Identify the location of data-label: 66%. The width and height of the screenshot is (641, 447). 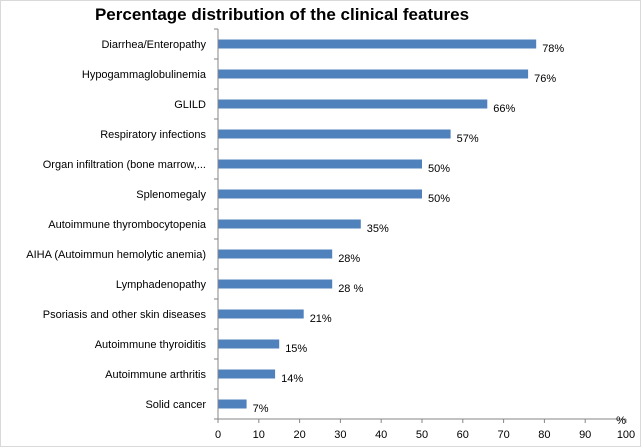
(504, 109).